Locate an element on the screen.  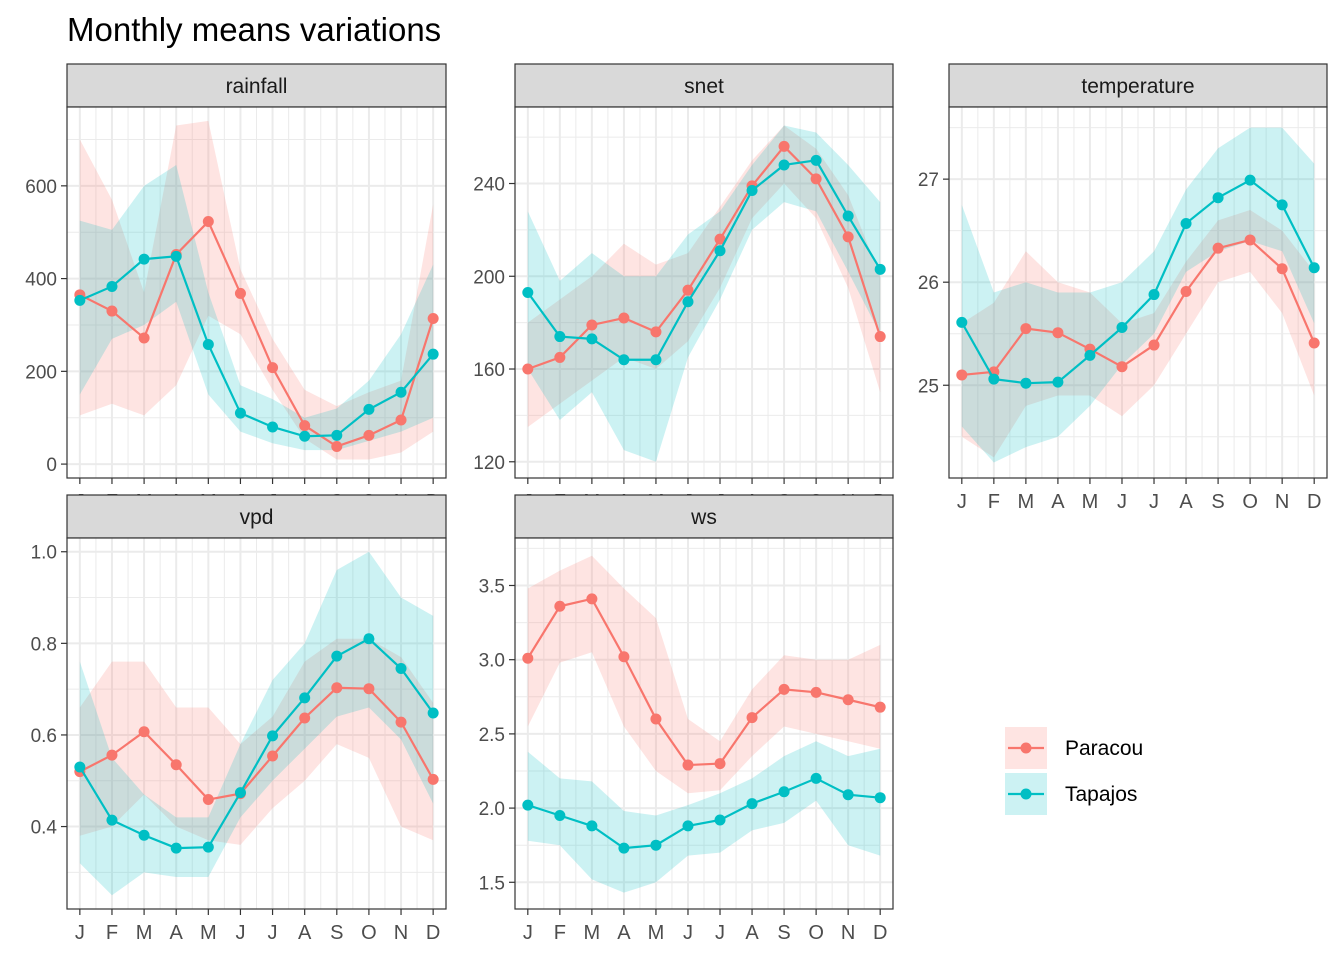
y-tick-label: 400 is located at coordinates (41, 280).